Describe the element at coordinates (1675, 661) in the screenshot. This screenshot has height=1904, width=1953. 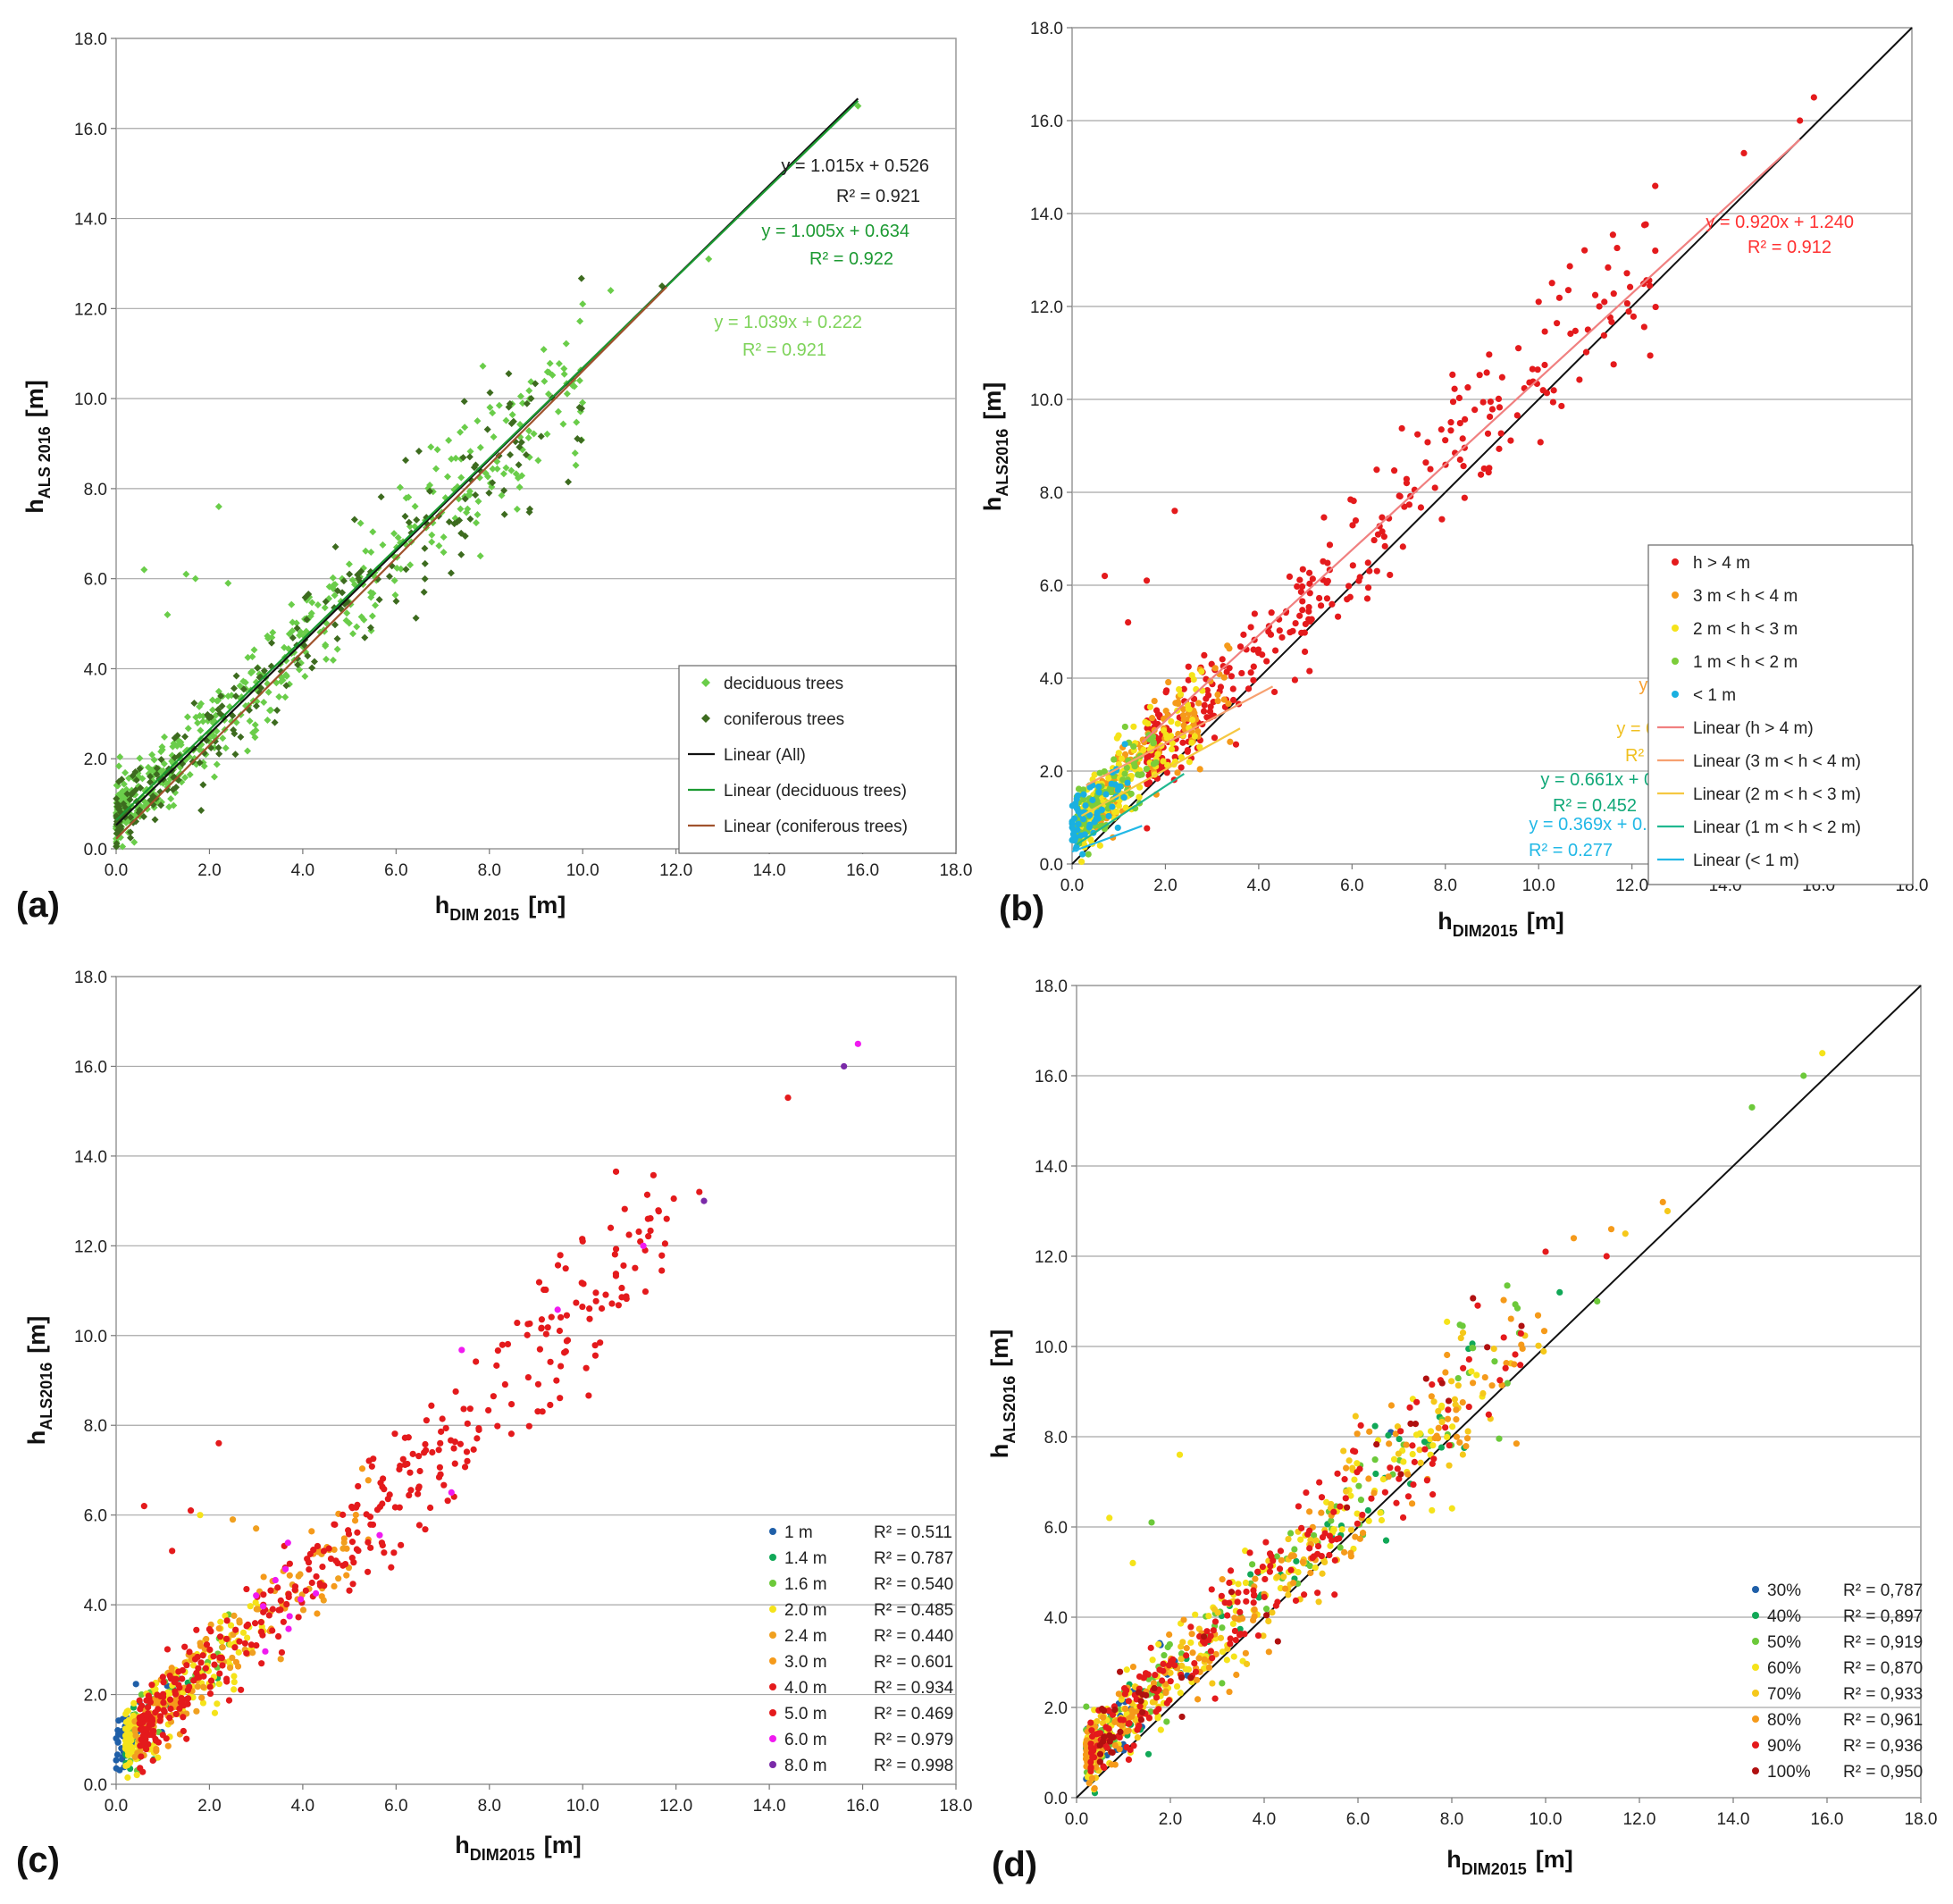
I see `legend-marker` at that location.